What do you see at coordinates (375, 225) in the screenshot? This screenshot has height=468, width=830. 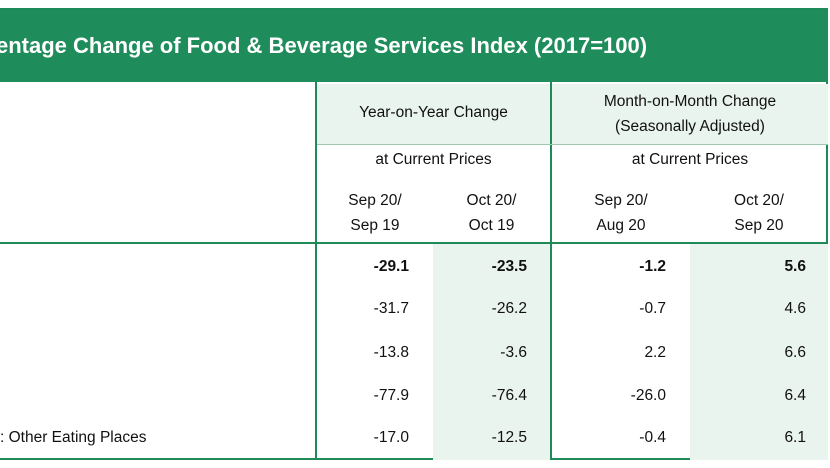 I see `col-header-1-line2: Sep 19` at bounding box center [375, 225].